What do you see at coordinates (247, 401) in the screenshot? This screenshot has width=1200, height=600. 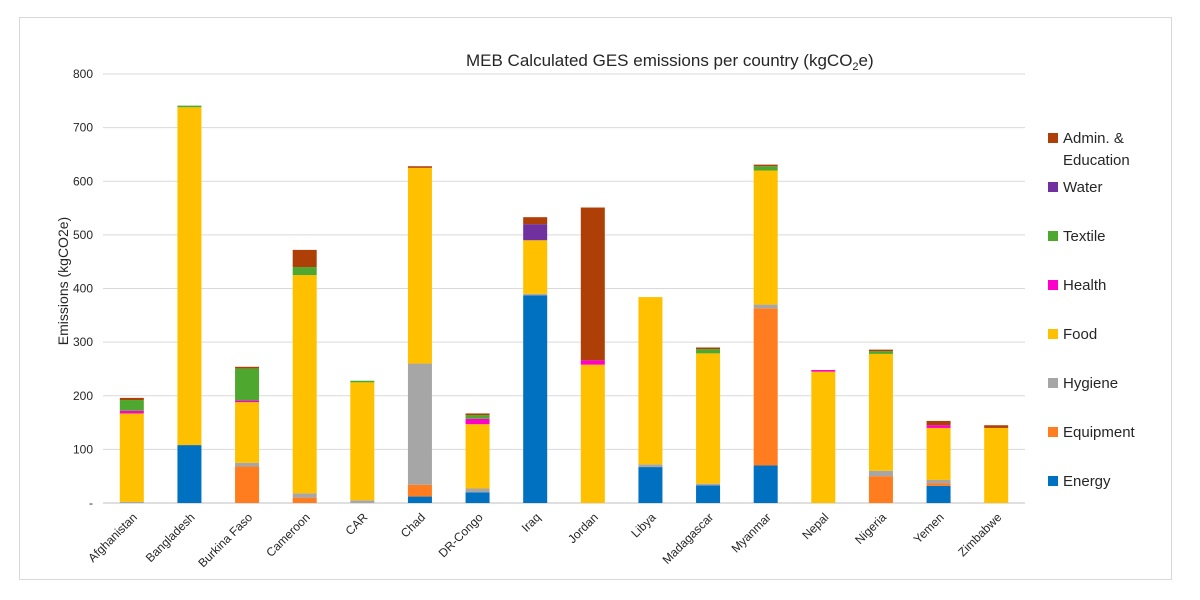 I see `bar-burkina-faso-health` at bounding box center [247, 401].